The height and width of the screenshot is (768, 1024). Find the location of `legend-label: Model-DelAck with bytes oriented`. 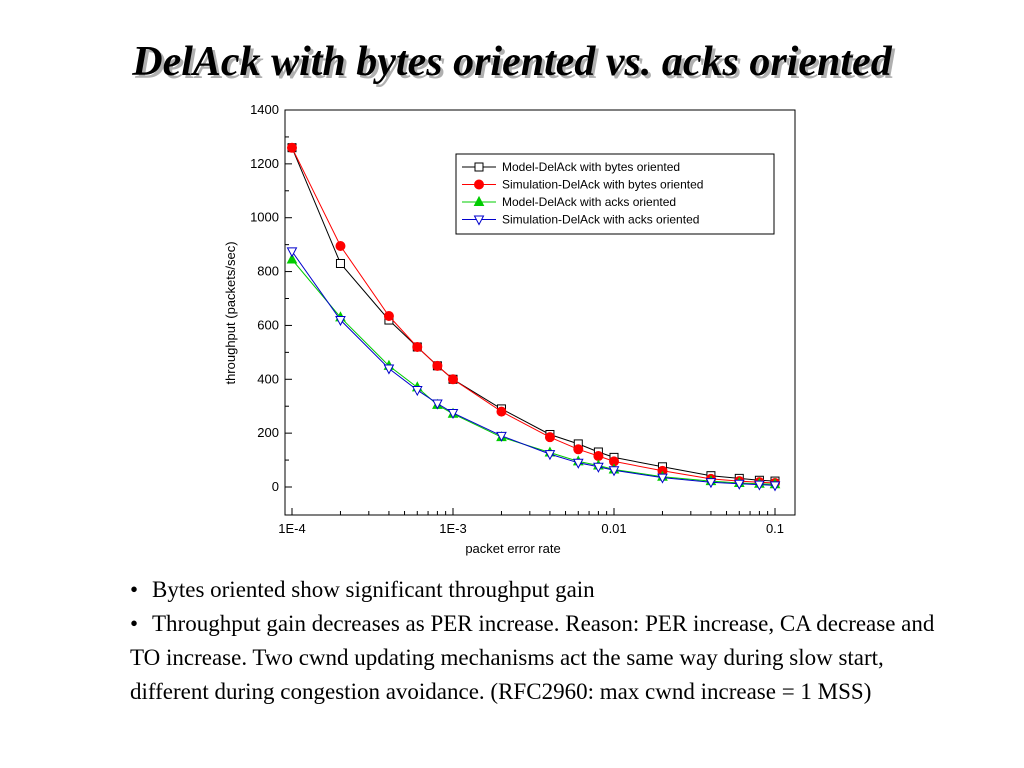

legend-label: Model-DelAck with bytes oriented is located at coordinates (591, 167).